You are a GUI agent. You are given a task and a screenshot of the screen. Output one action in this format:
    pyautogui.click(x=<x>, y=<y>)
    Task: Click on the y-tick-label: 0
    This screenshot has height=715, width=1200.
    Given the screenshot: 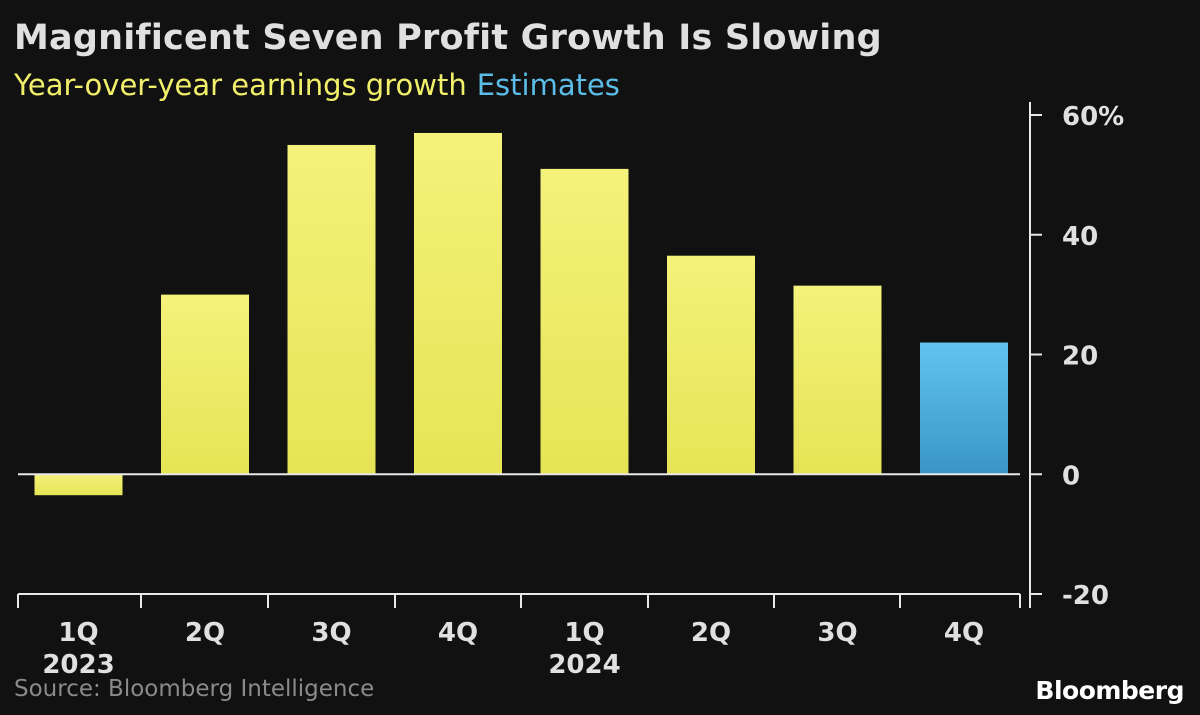 What is the action you would take?
    pyautogui.click(x=1071, y=476)
    